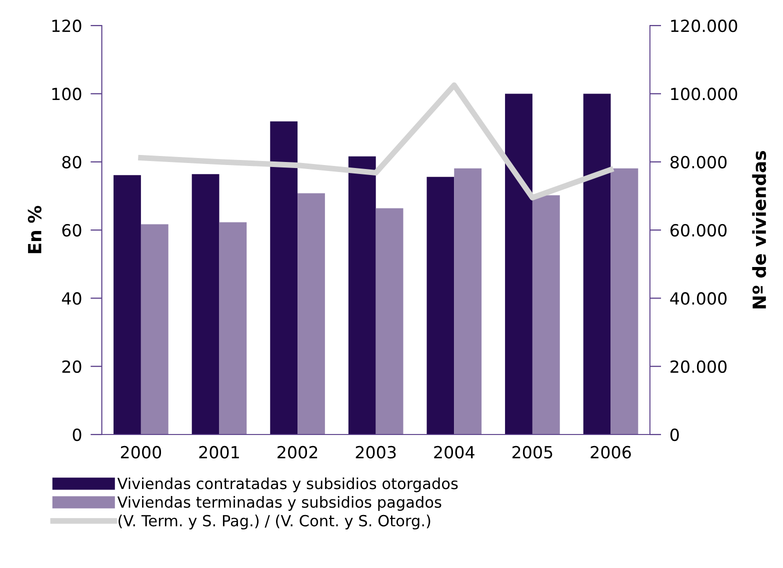  Describe the element at coordinates (759, 229) in the screenshot. I see `y2-axis-title: Nº de viviendas` at that location.